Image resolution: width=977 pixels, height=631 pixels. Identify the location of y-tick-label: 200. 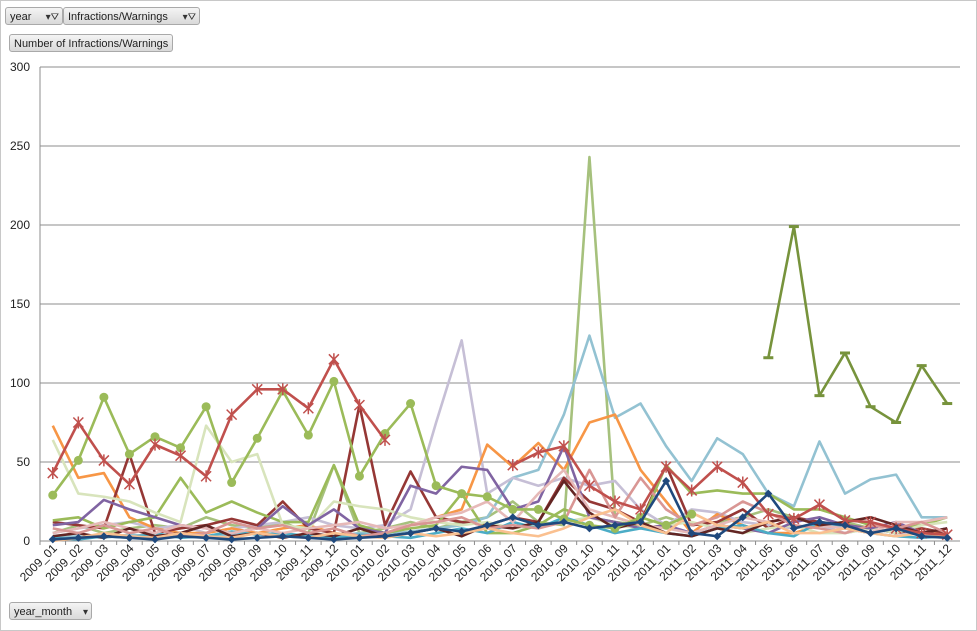
(20, 225).